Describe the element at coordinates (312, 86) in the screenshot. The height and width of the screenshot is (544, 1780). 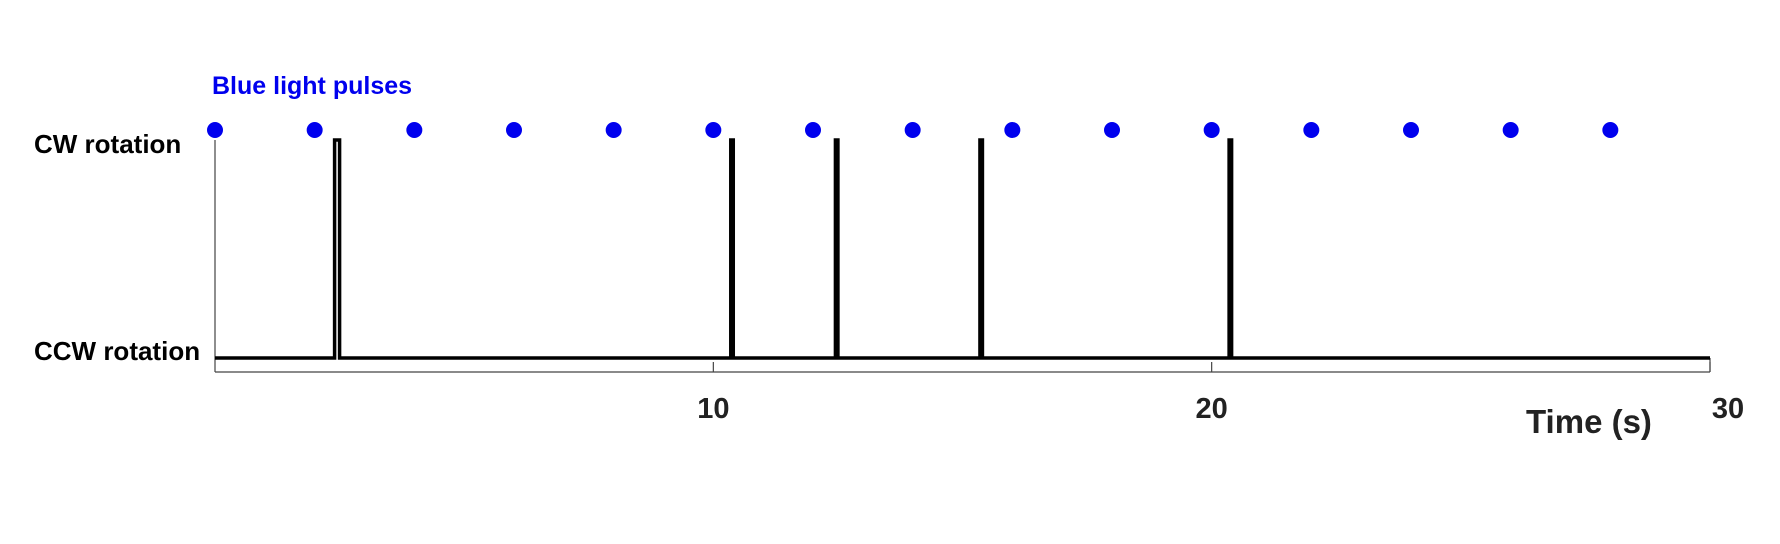
I see `pulse-series-label: Blue light pulses` at that location.